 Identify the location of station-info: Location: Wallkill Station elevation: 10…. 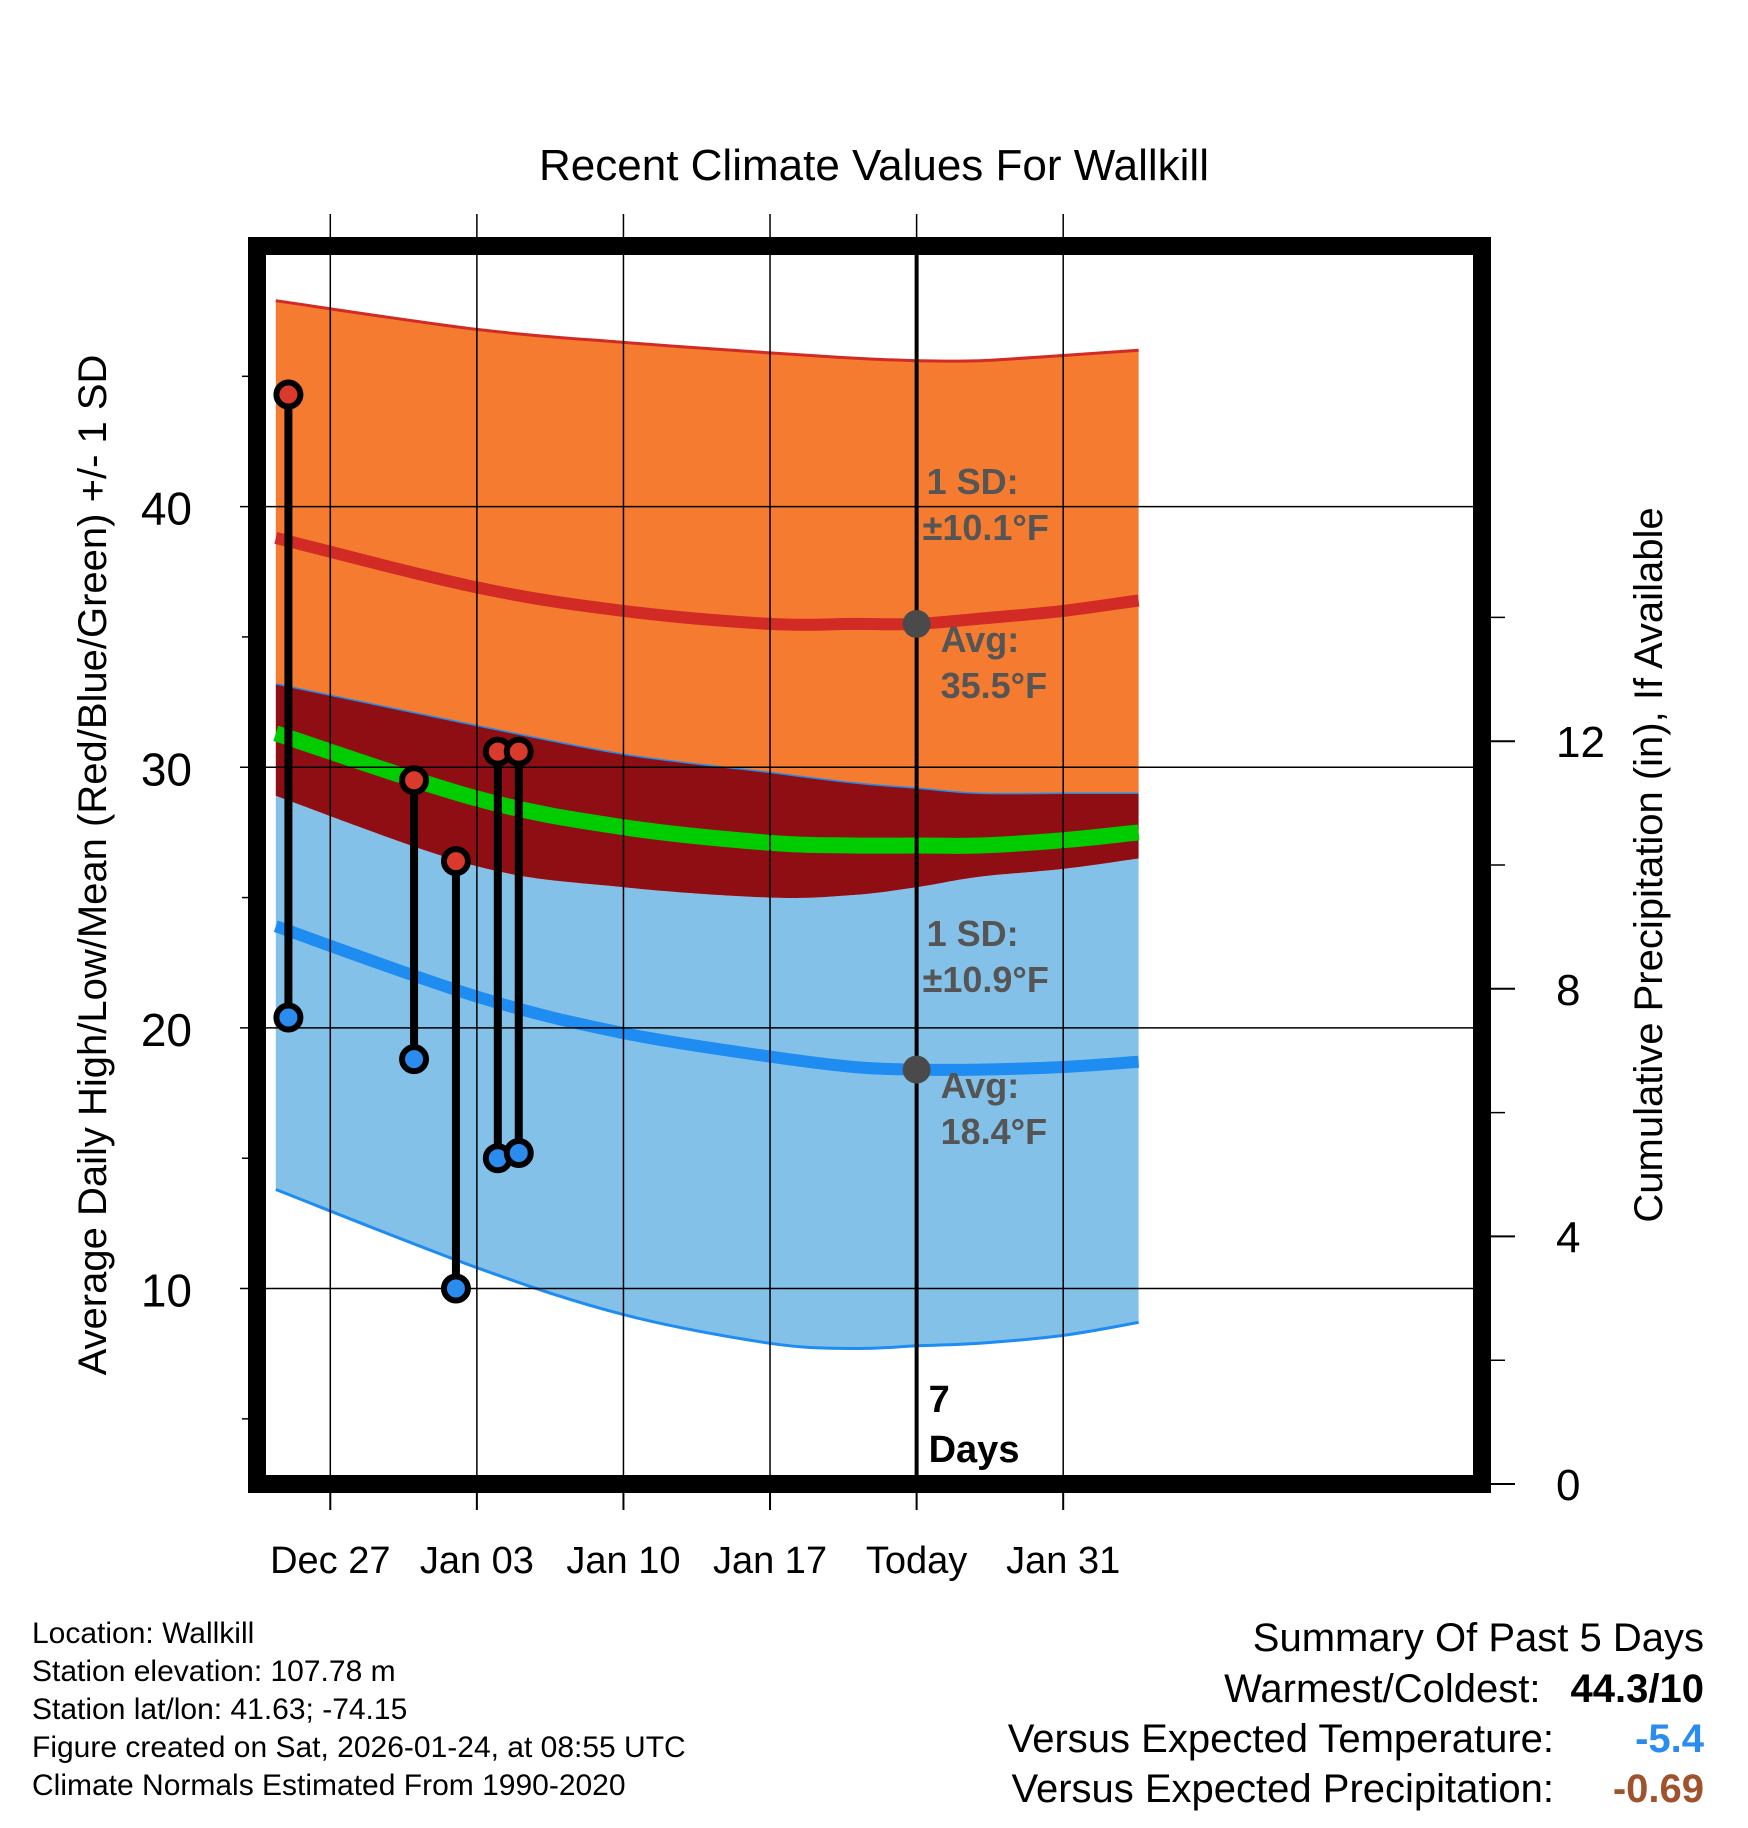
(359, 1710).